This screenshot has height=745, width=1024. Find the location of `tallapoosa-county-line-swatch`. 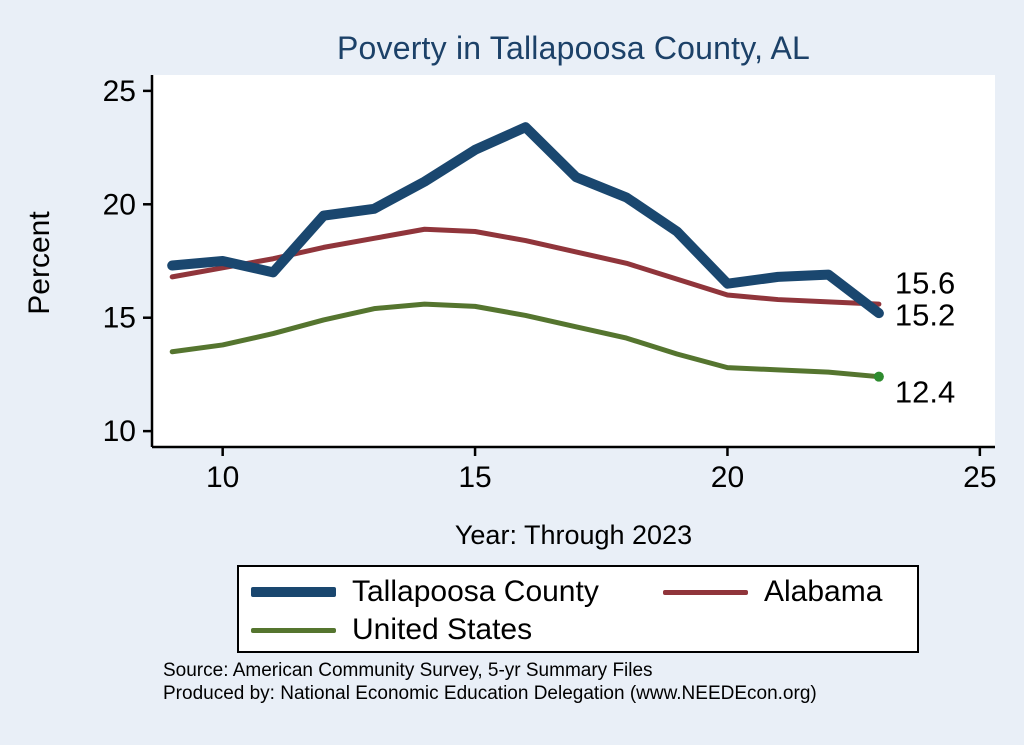

tallapoosa-county-line-swatch is located at coordinates (293, 592).